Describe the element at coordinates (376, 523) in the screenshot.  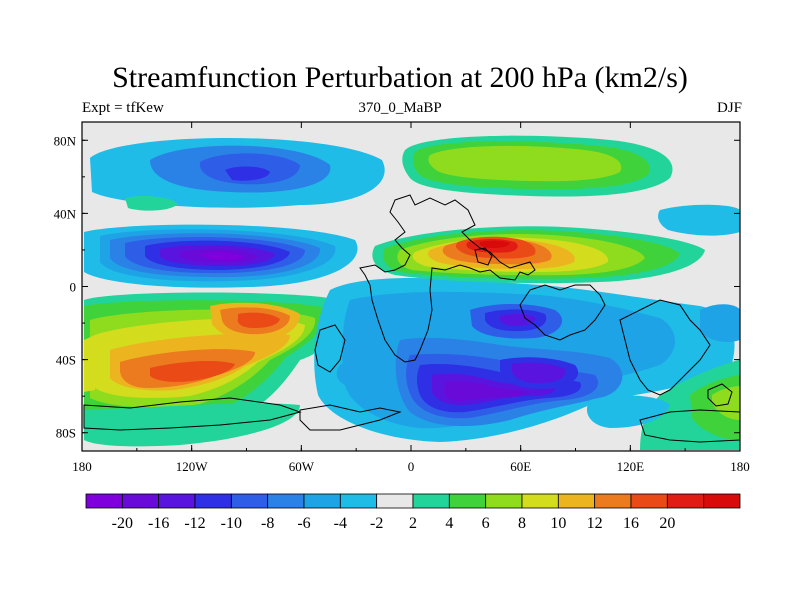
I see `colorbar-label: -2` at that location.